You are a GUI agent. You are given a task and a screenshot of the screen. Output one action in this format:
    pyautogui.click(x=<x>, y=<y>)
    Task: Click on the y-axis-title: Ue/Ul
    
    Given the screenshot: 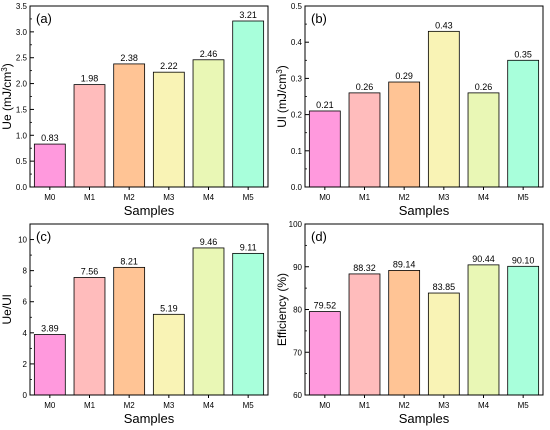 What is the action you would take?
    pyautogui.click(x=7, y=309)
    